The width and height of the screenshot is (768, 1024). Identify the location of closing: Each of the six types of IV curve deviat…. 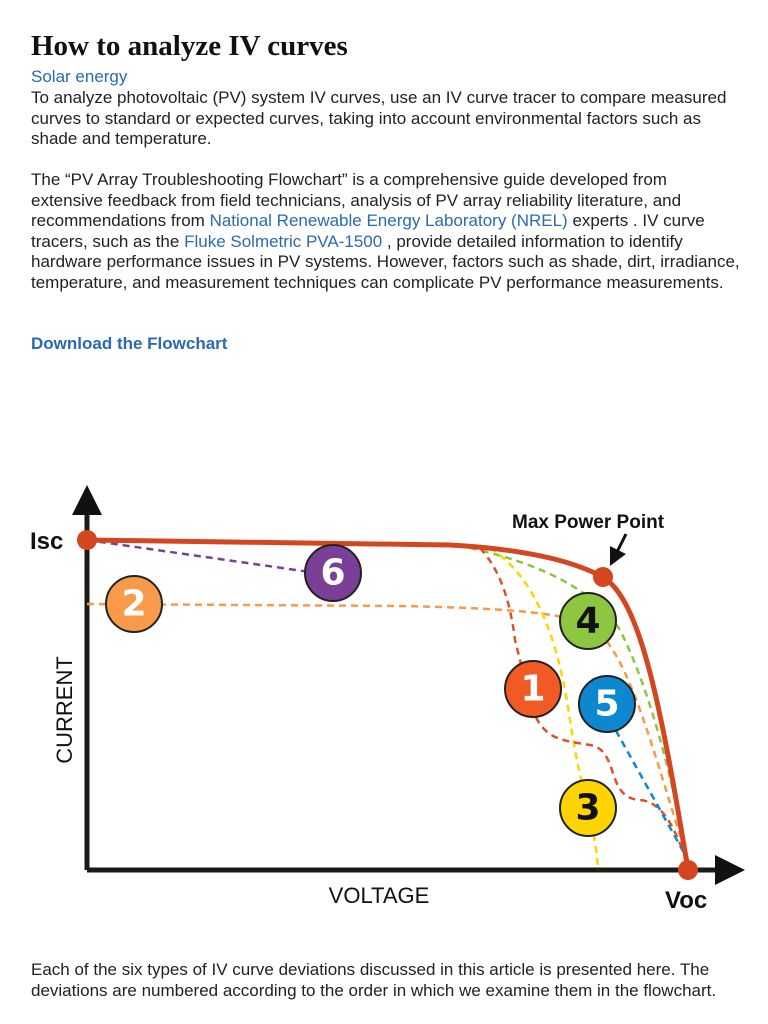
(374, 980).